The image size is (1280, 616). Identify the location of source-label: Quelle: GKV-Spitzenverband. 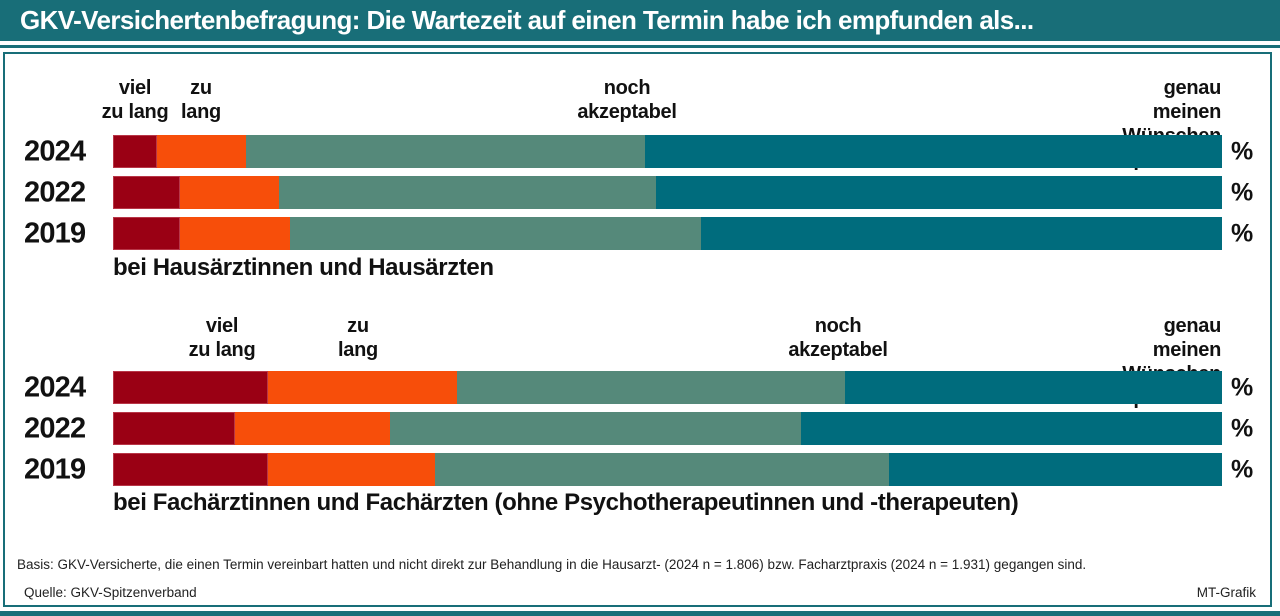
(110, 592).